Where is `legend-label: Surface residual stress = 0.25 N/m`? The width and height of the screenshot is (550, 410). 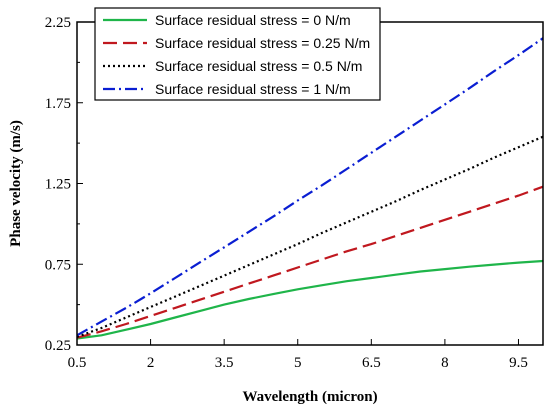
legend-label: Surface residual stress = 0.25 N/m is located at coordinates (262, 43).